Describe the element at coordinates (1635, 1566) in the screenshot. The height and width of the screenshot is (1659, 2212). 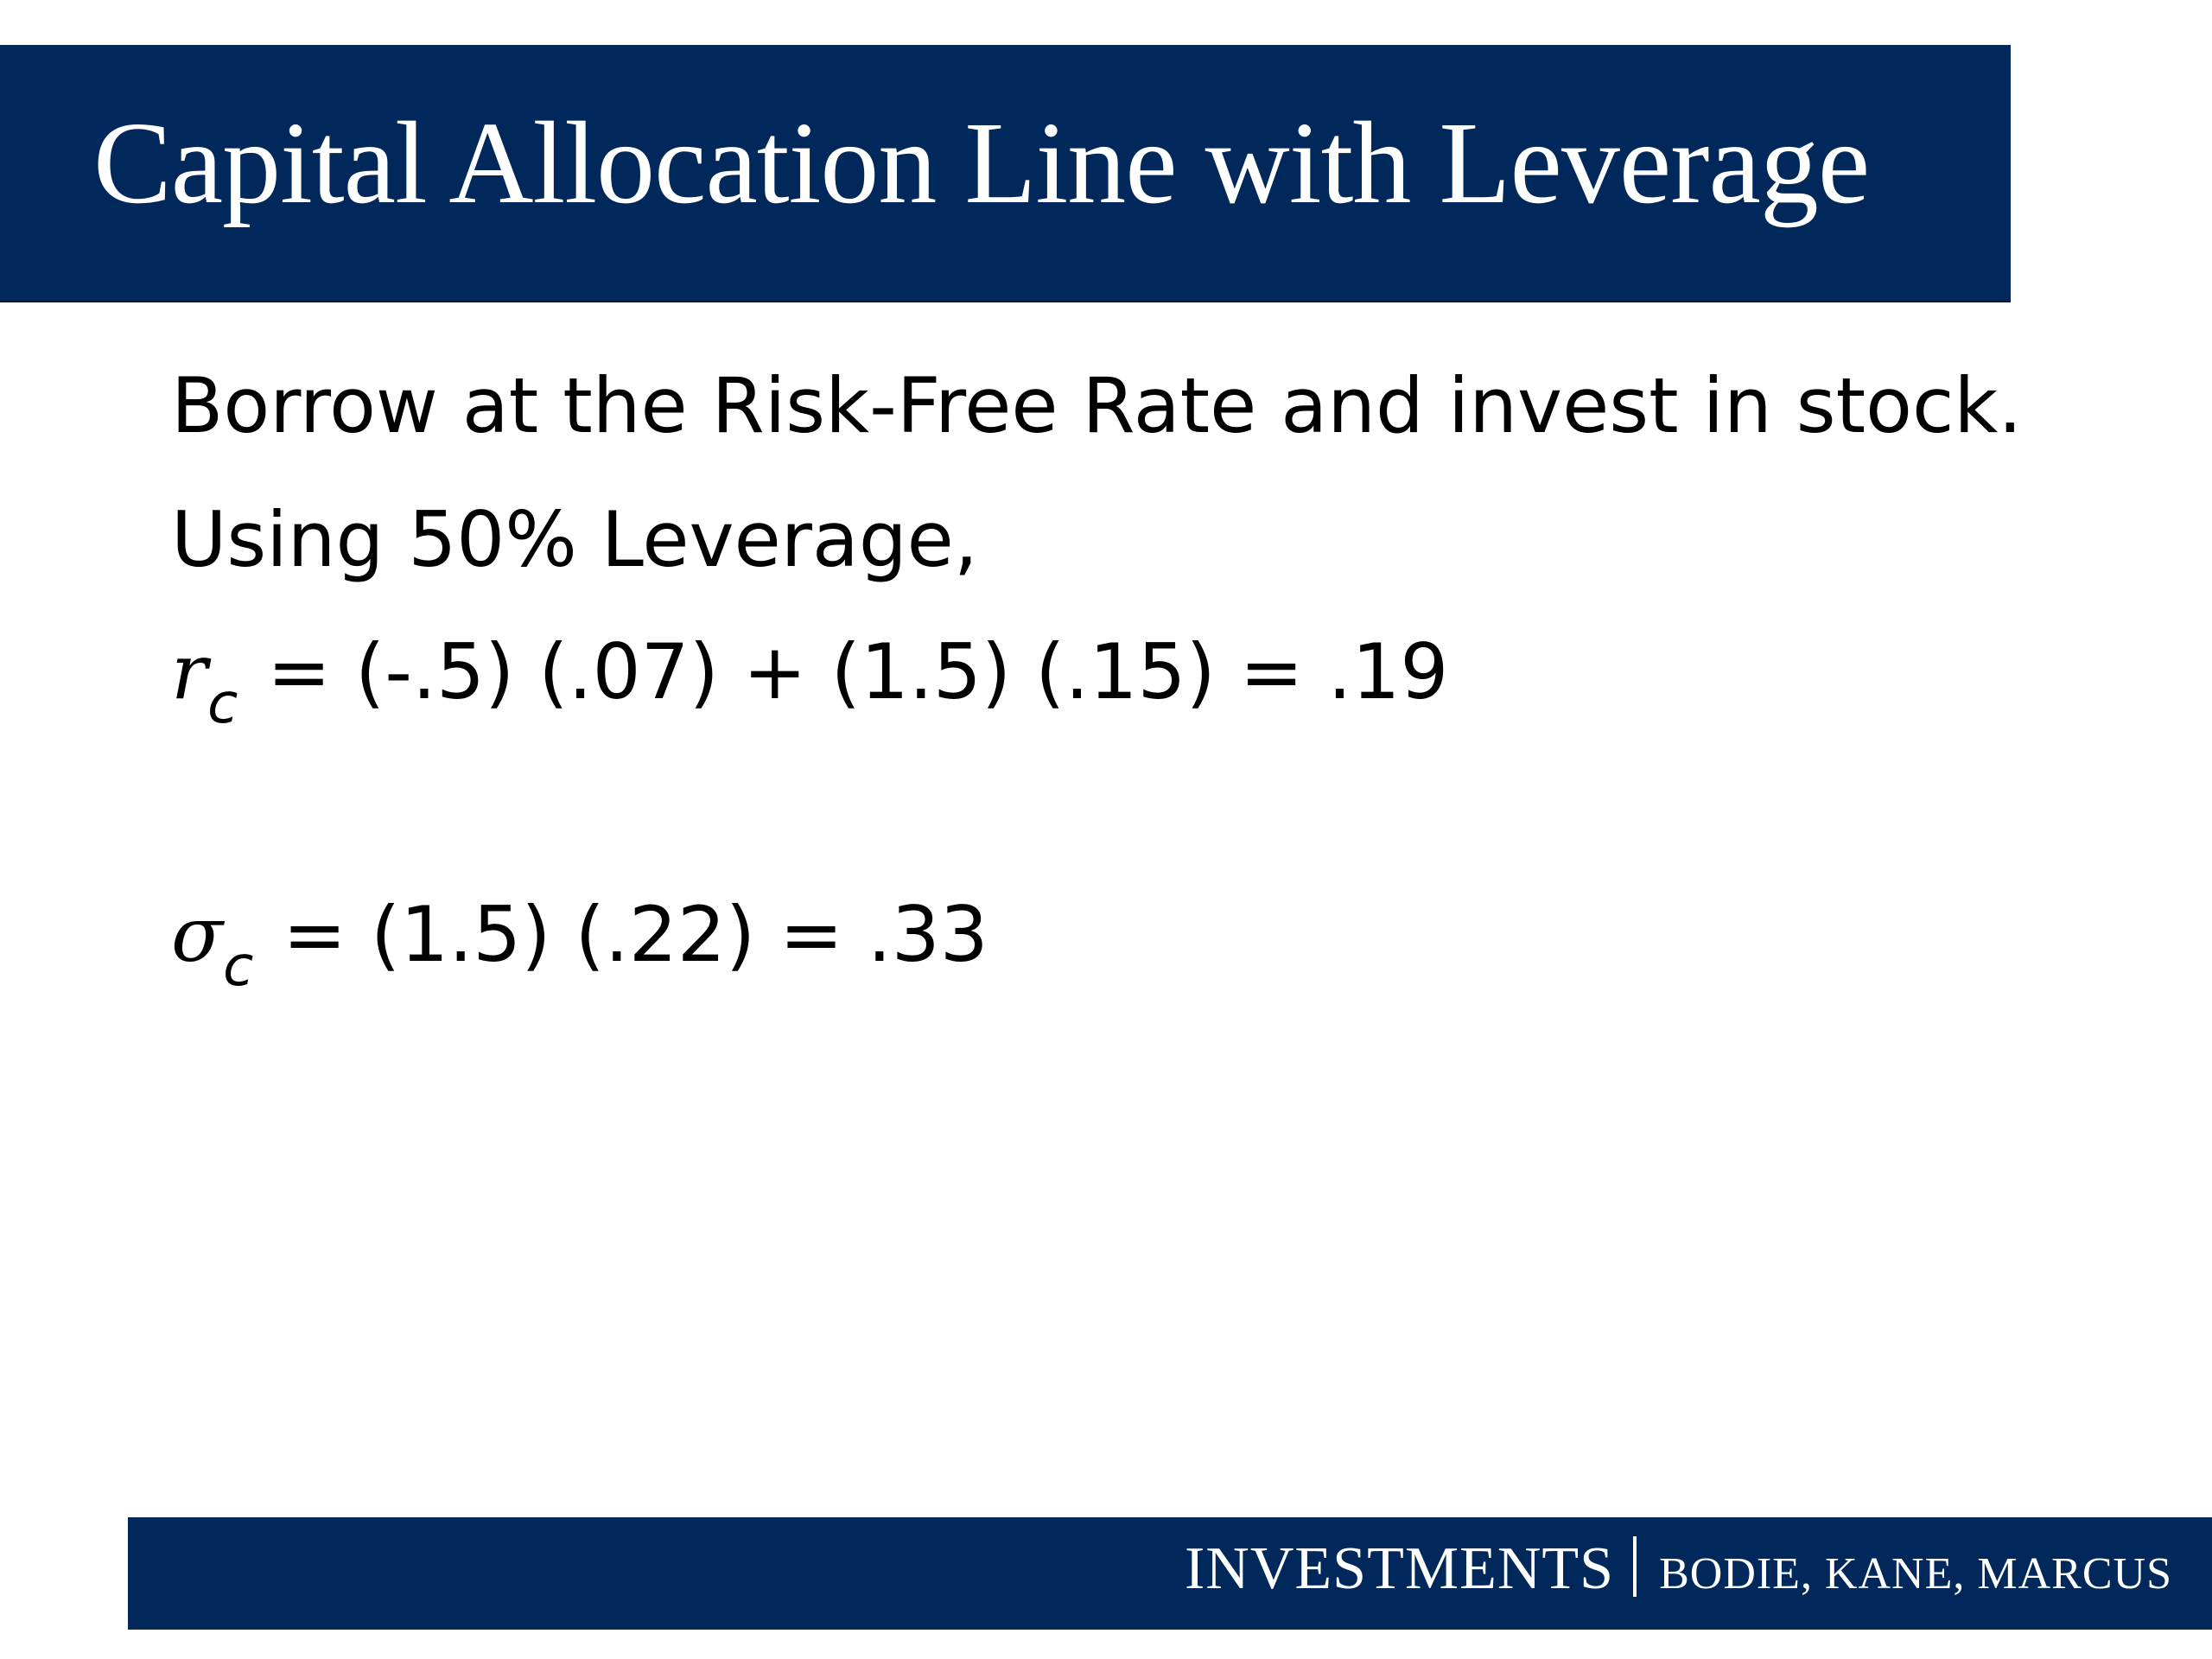
I see `footer-divider` at that location.